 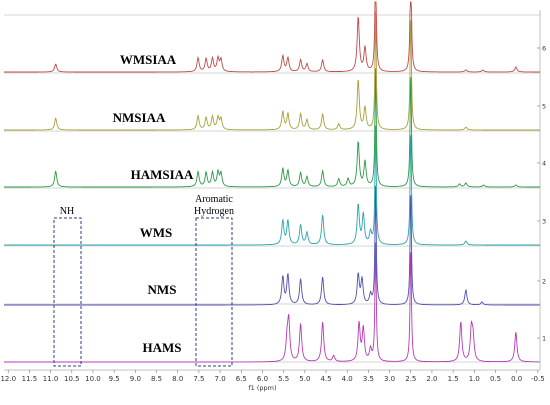 What do you see at coordinates (241, 379) in the screenshot?
I see `x-tick-label: 6.5` at bounding box center [241, 379].